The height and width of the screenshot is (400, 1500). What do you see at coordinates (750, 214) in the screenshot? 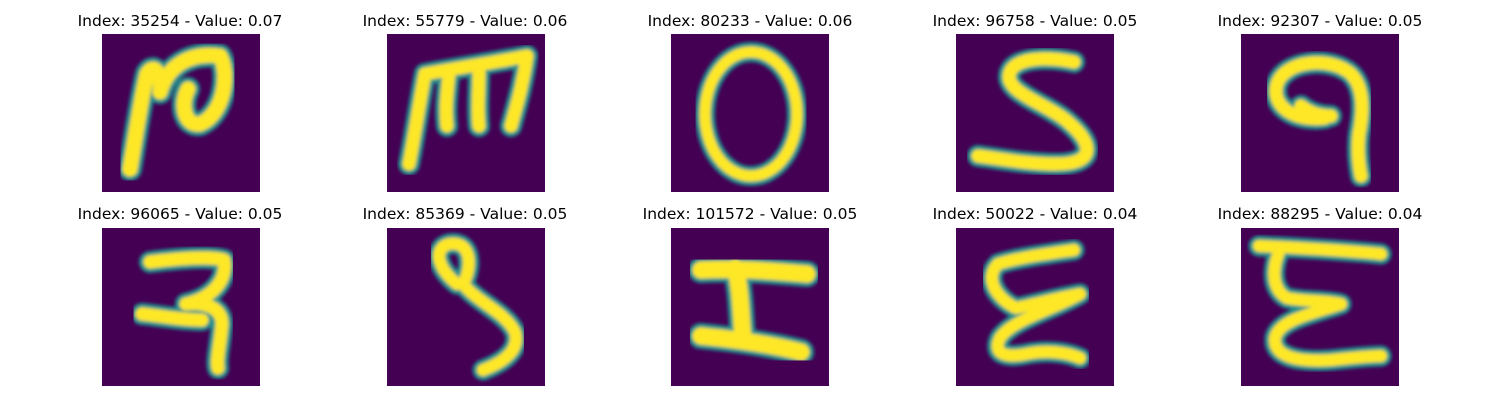
I see `panel-title-8: Index: 101572 - Value: 0.05` at bounding box center [750, 214].